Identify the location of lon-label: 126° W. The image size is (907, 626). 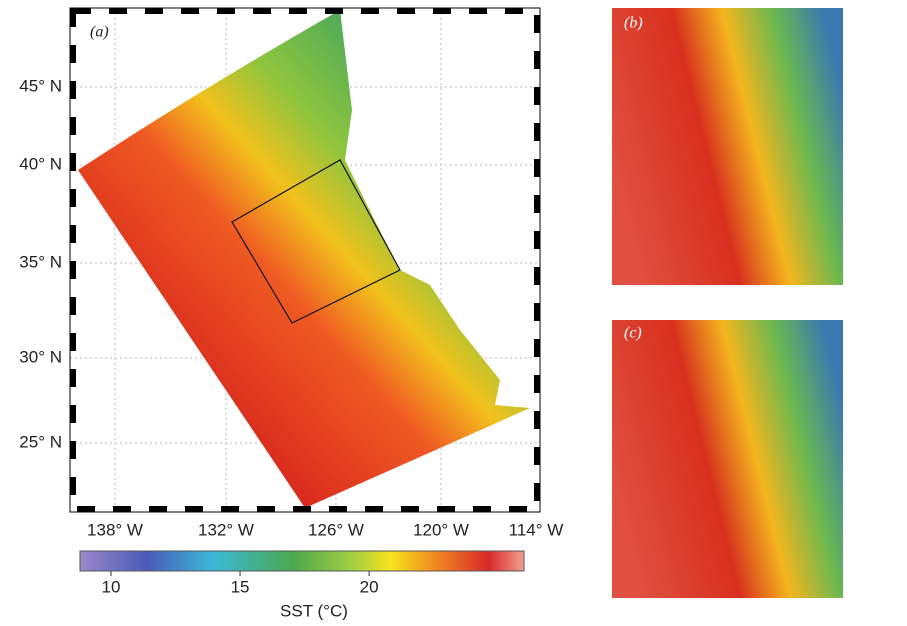
(336, 529).